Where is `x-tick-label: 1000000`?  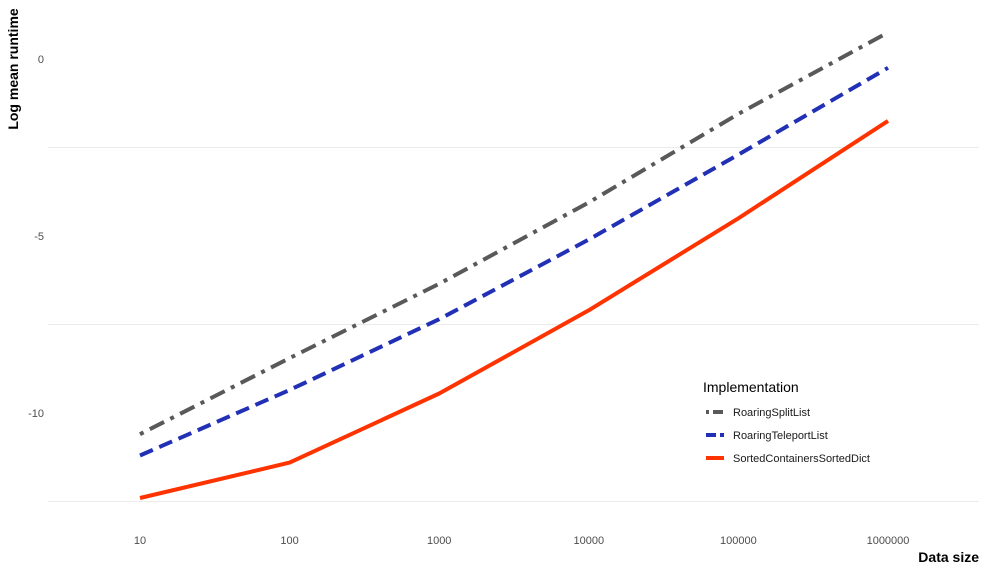 x-tick-label: 1000000 is located at coordinates (888, 541).